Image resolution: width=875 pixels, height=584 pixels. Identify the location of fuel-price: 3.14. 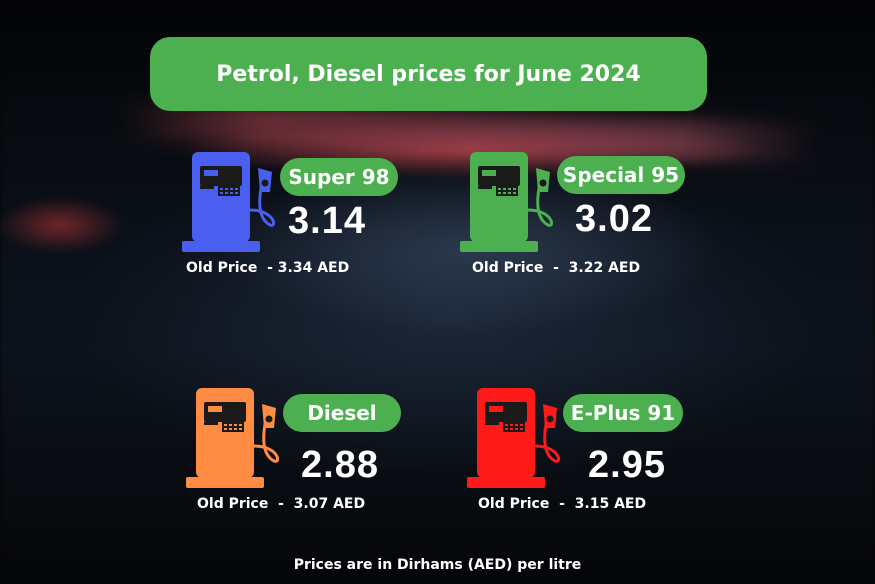
(327, 221).